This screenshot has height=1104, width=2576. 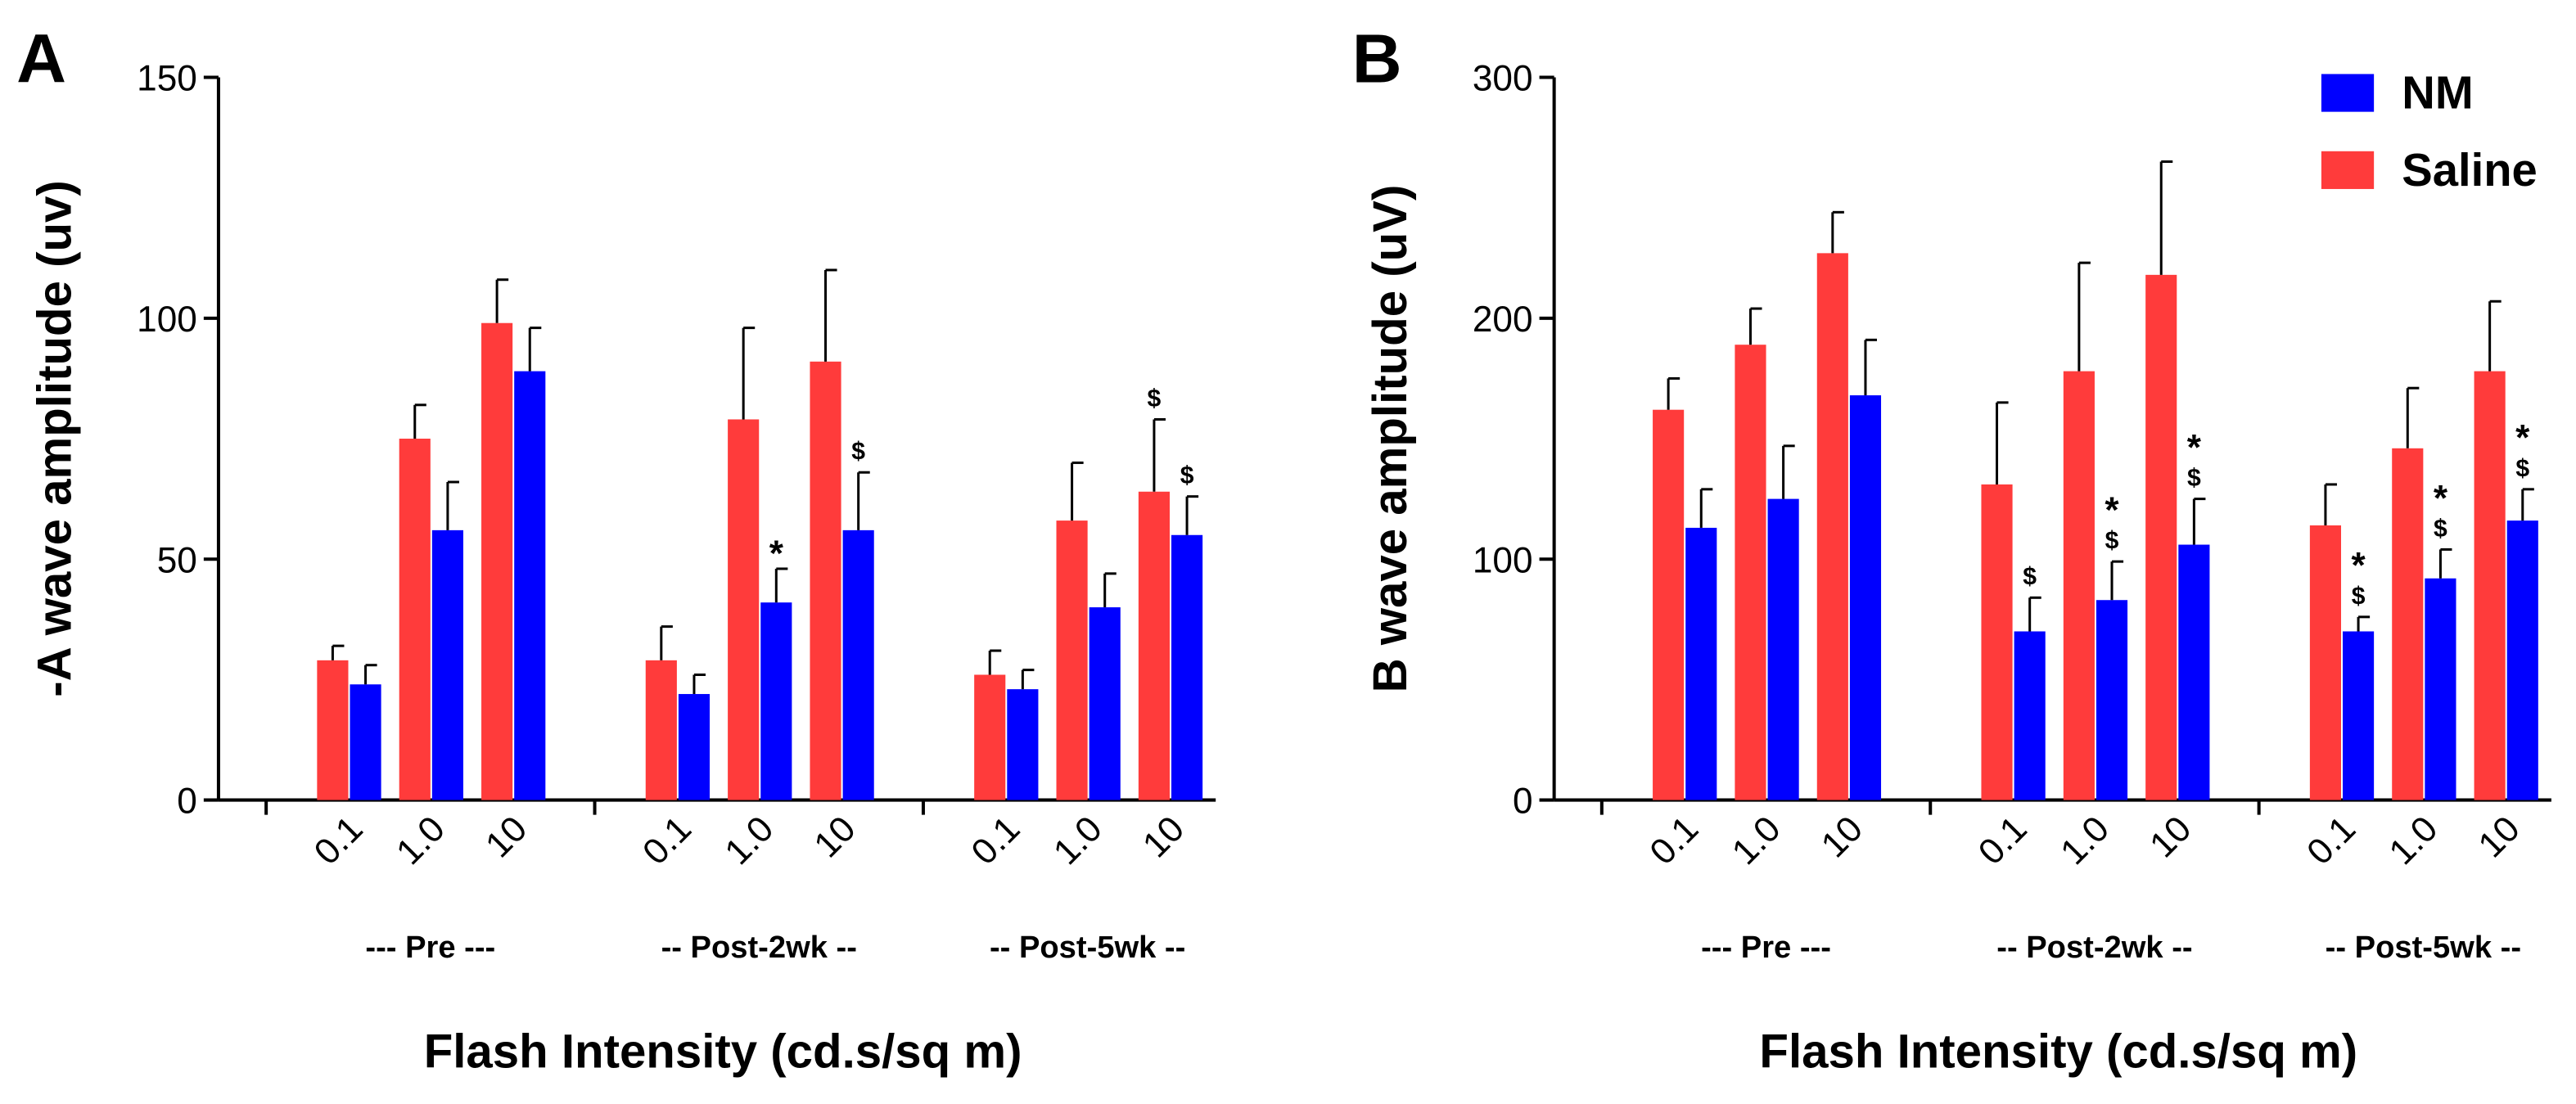 What do you see at coordinates (2437, 93) in the screenshot?
I see `legend-label: NM` at bounding box center [2437, 93].